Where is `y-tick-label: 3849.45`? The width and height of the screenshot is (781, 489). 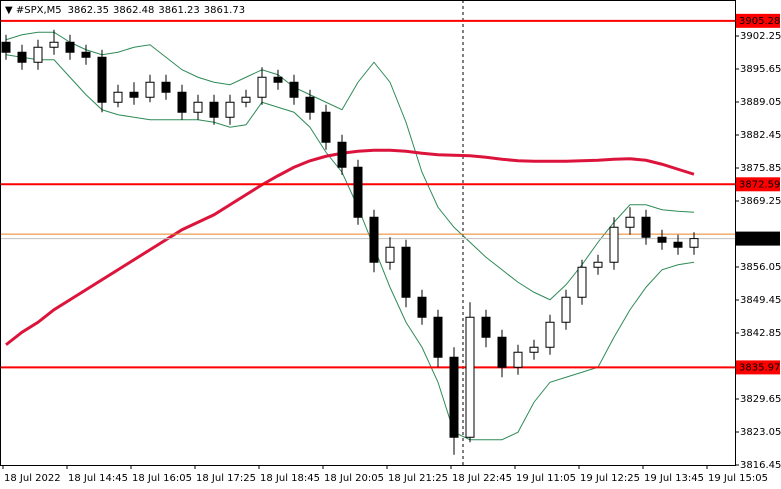
y-tick-label: 3849.45 is located at coordinates (760, 300).